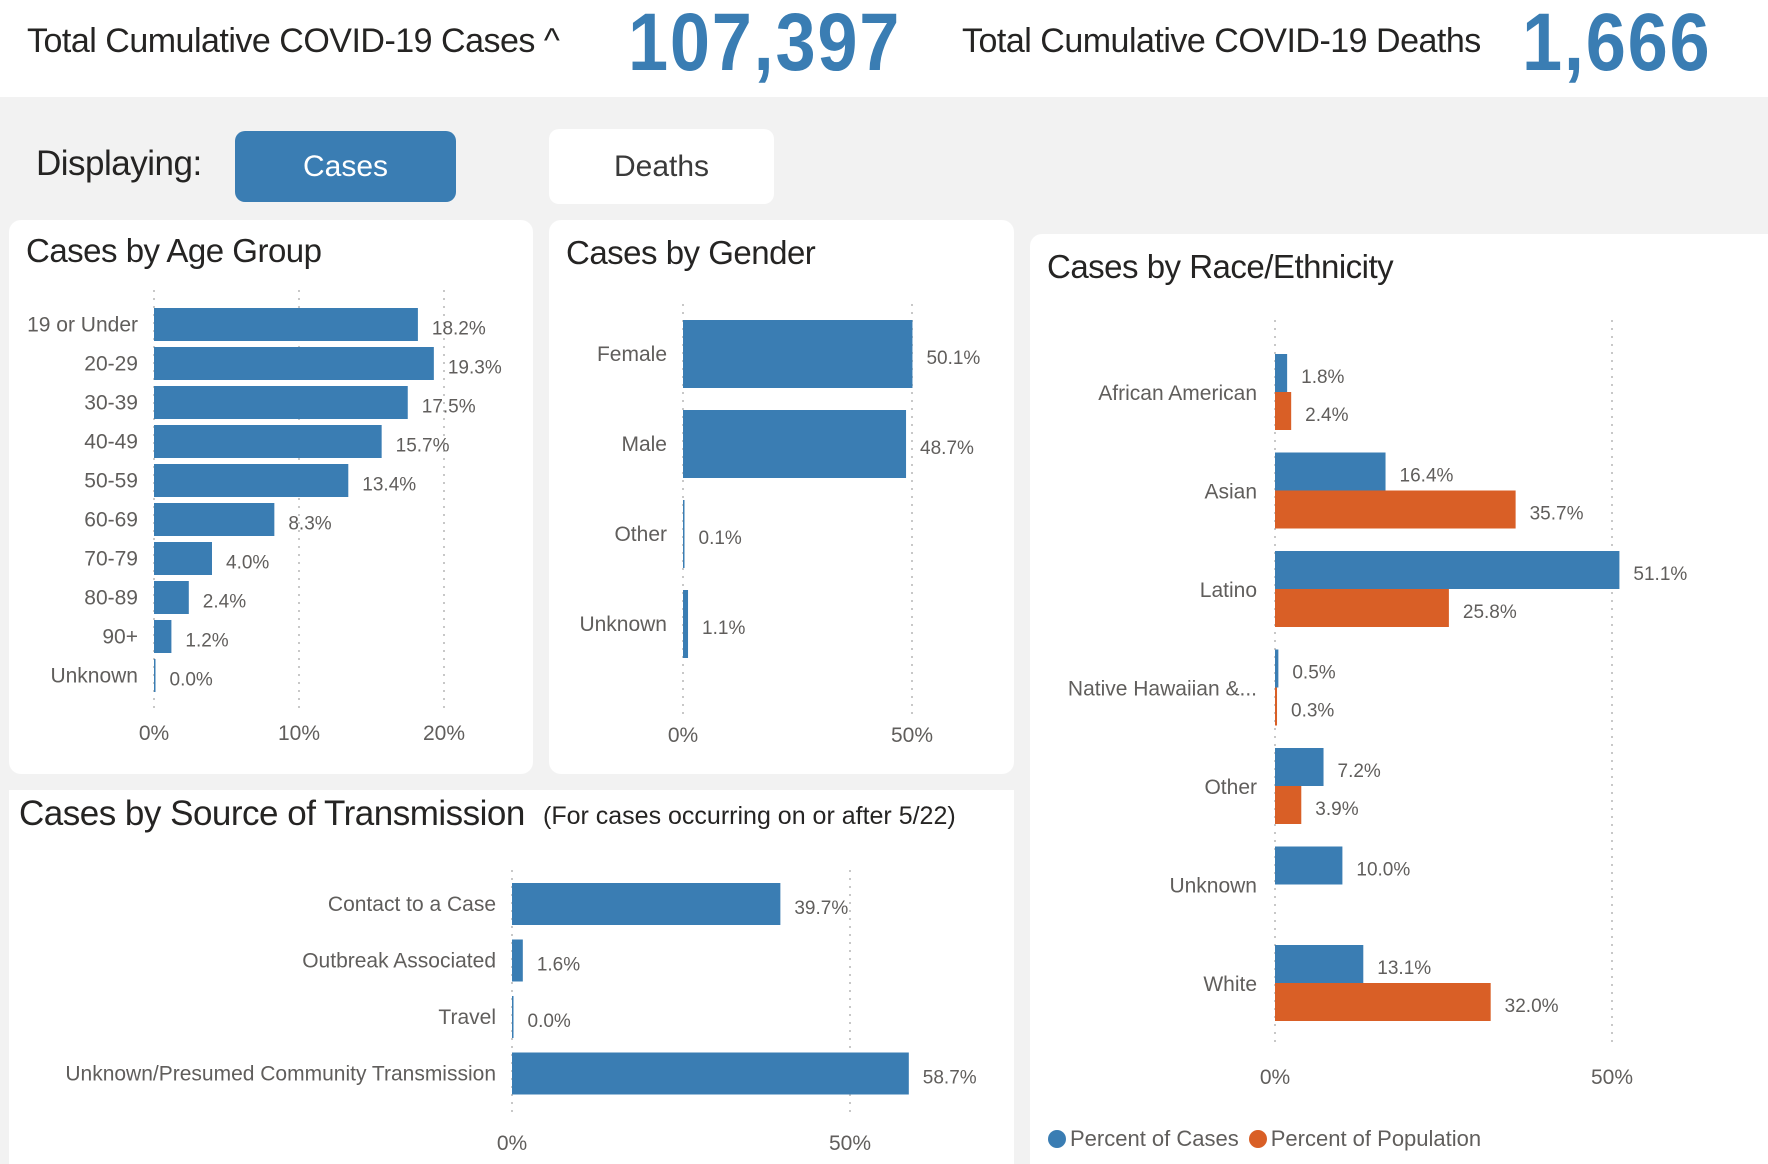 Image resolution: width=1768 pixels, height=1164 pixels. I want to click on bar-travel, so click(513, 1017).